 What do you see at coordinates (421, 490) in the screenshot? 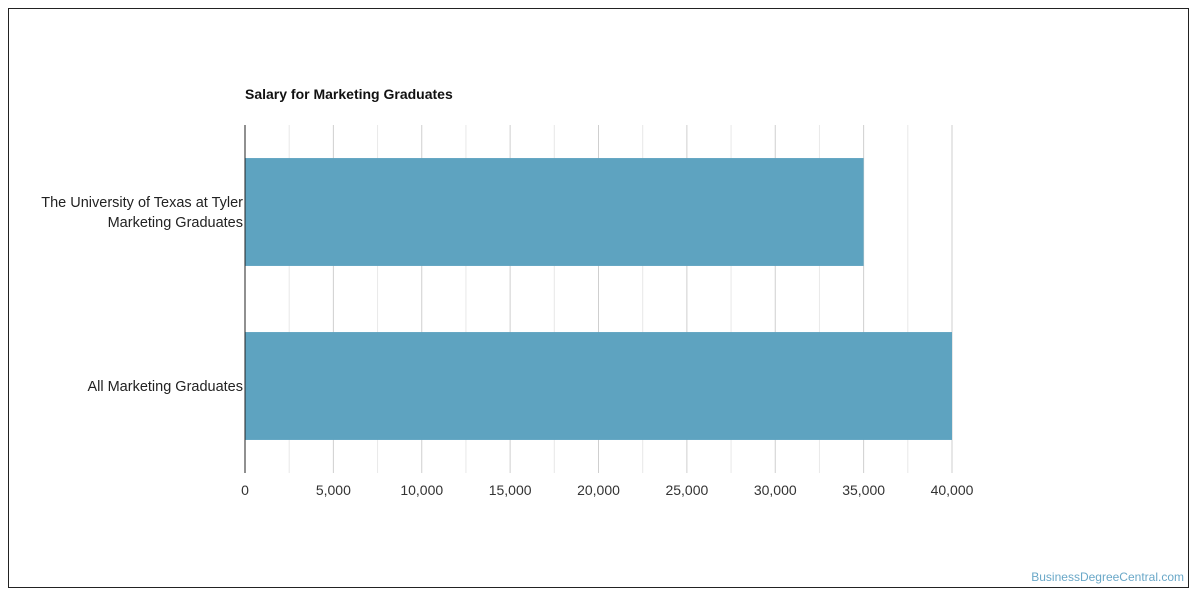
I see `x-tick-label: 10,000` at bounding box center [421, 490].